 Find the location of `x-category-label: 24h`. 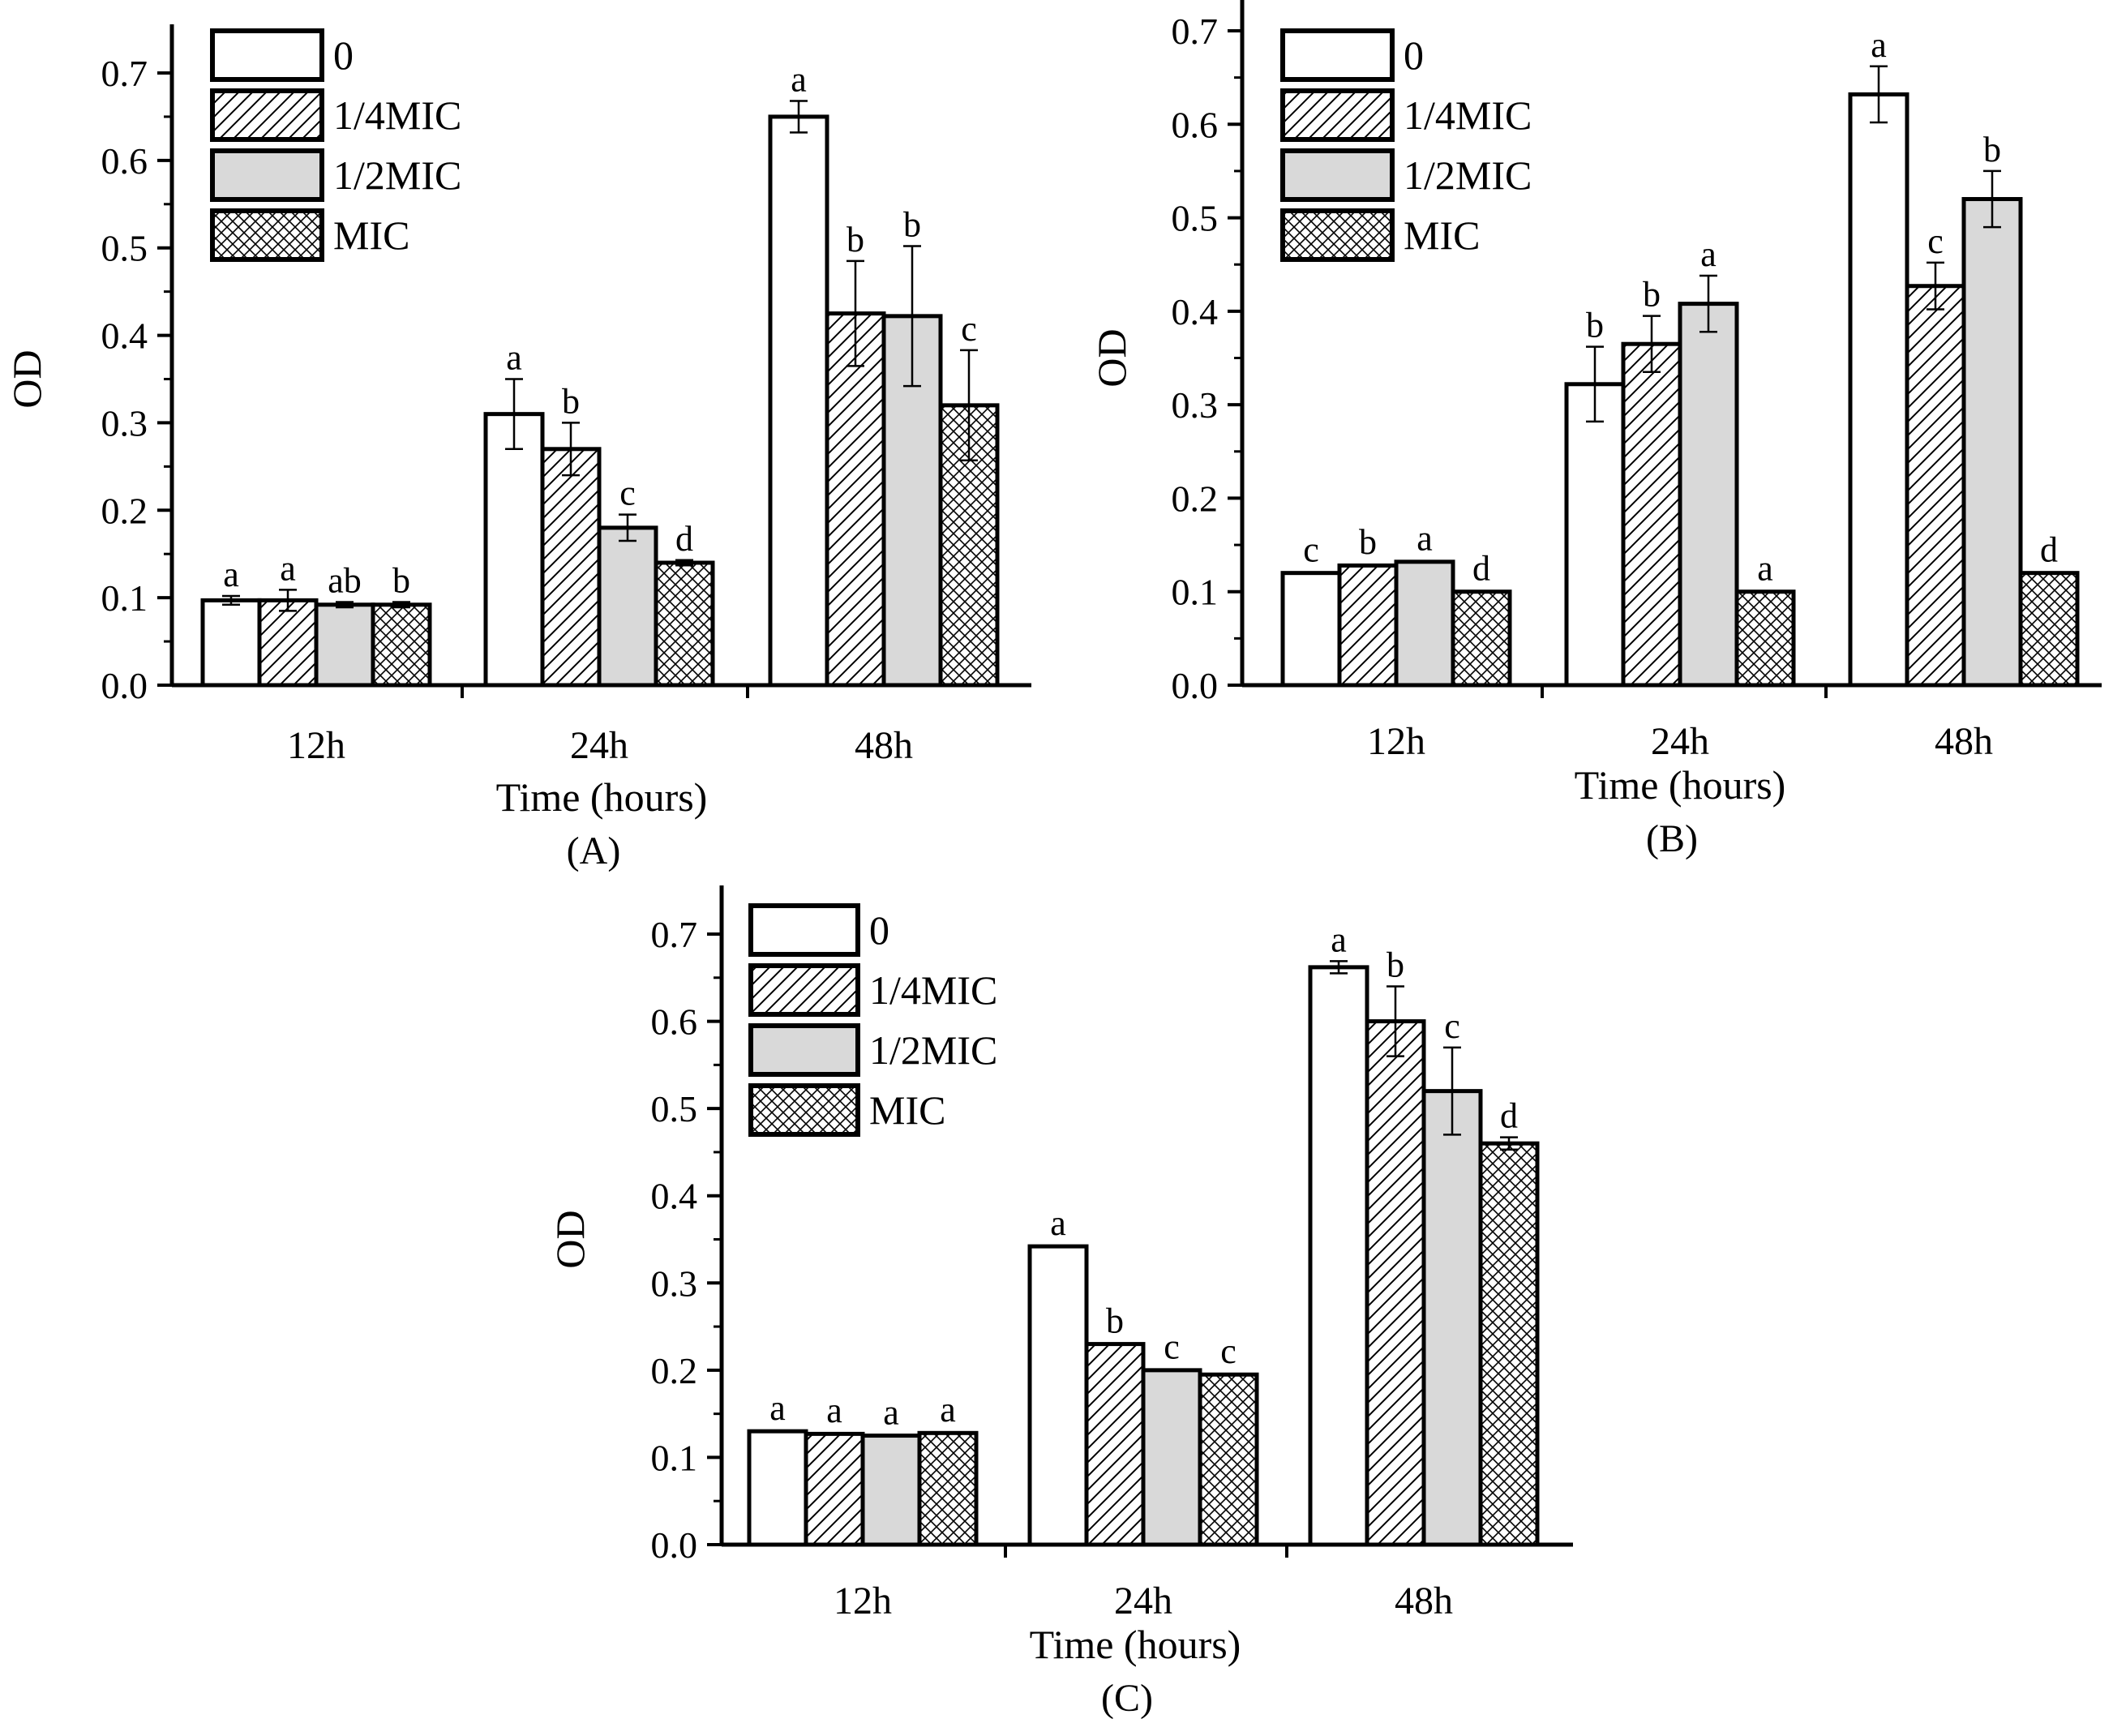

x-category-label: 24h is located at coordinates (1680, 741).